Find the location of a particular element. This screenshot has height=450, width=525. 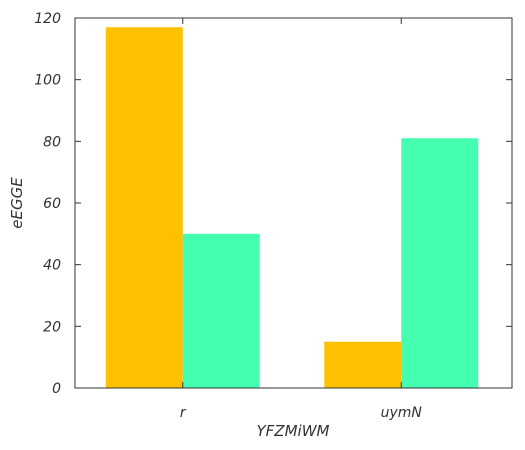

y-tick-label-60: 60 is located at coordinates (52, 204).